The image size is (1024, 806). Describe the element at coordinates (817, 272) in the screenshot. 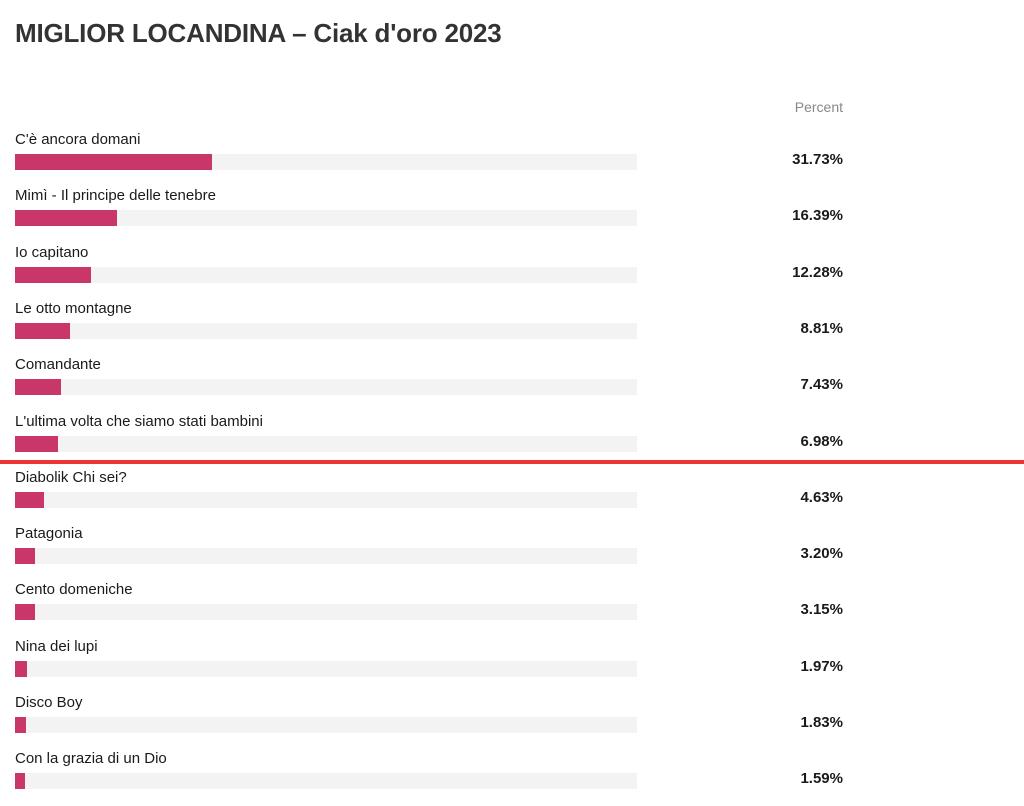

I see `bar-value-label: 12.28%` at that location.